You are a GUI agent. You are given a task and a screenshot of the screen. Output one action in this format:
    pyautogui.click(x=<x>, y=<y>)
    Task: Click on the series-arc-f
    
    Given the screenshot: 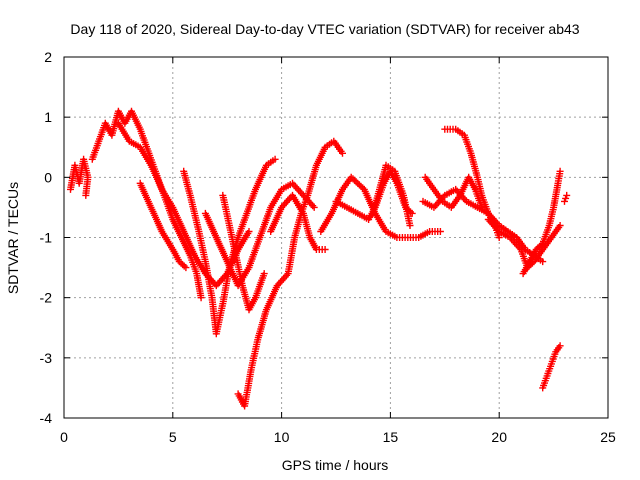 What is the action you would take?
    pyautogui.click(x=259, y=234)
    